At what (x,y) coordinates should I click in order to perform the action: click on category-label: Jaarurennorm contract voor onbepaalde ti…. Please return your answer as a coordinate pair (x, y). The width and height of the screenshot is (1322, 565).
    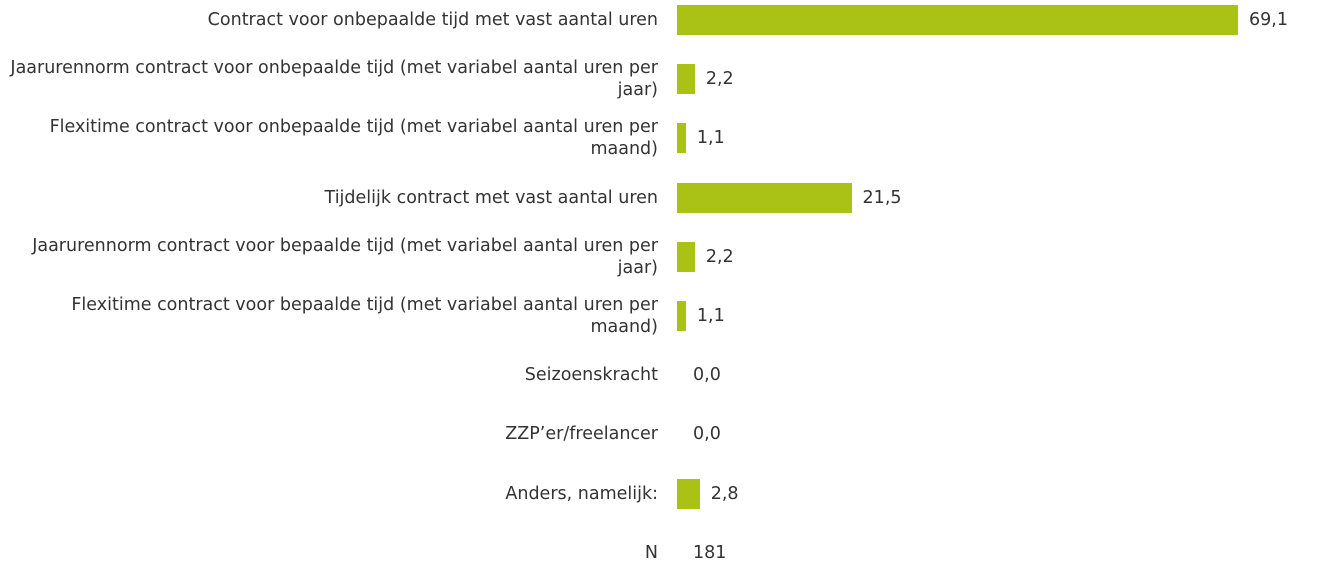
    Looking at the image, I should click on (334, 79).